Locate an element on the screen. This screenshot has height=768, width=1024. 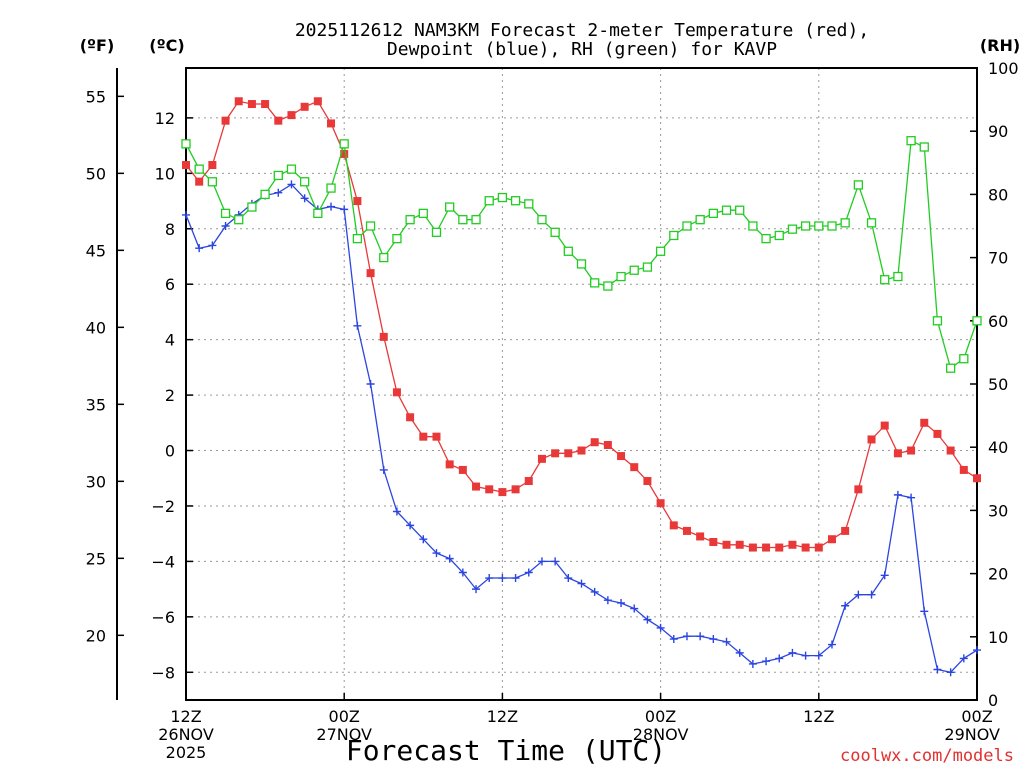
x-axis-label: Forecast Time (UTC) is located at coordinates (506, 750).